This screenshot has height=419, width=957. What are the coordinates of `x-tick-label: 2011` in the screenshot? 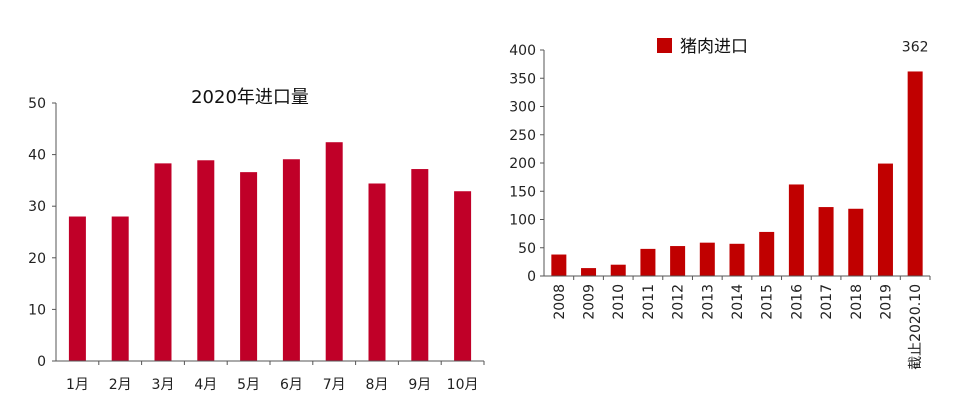 It's located at (649, 302).